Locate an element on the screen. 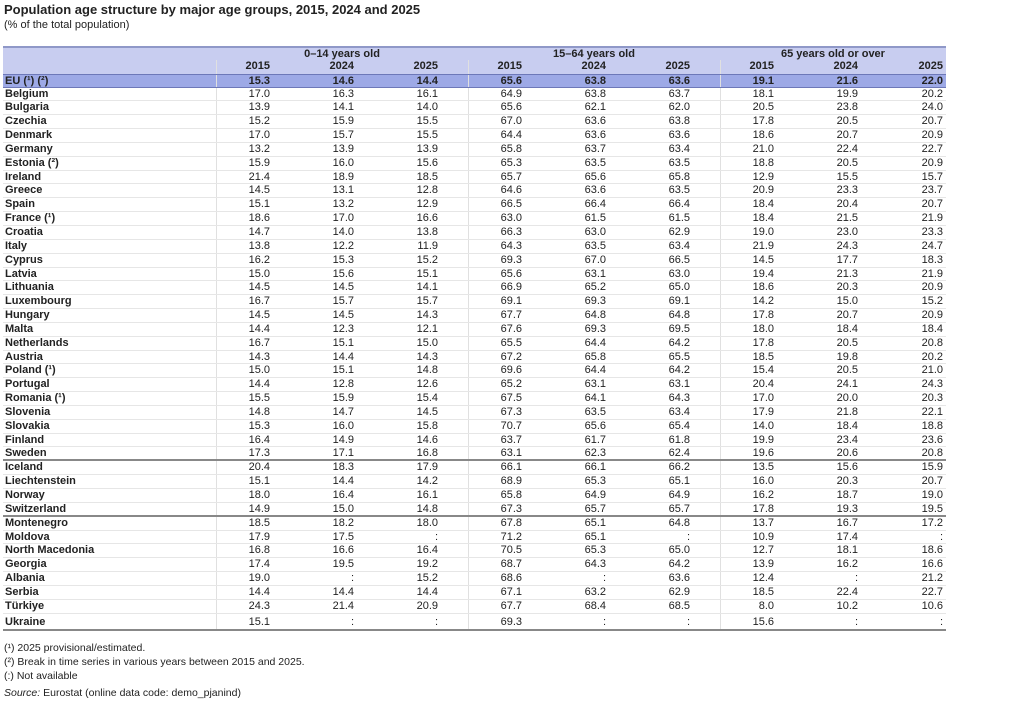 The width and height of the screenshot is (1024, 704). value-cell: 66.2 is located at coordinates (679, 467).